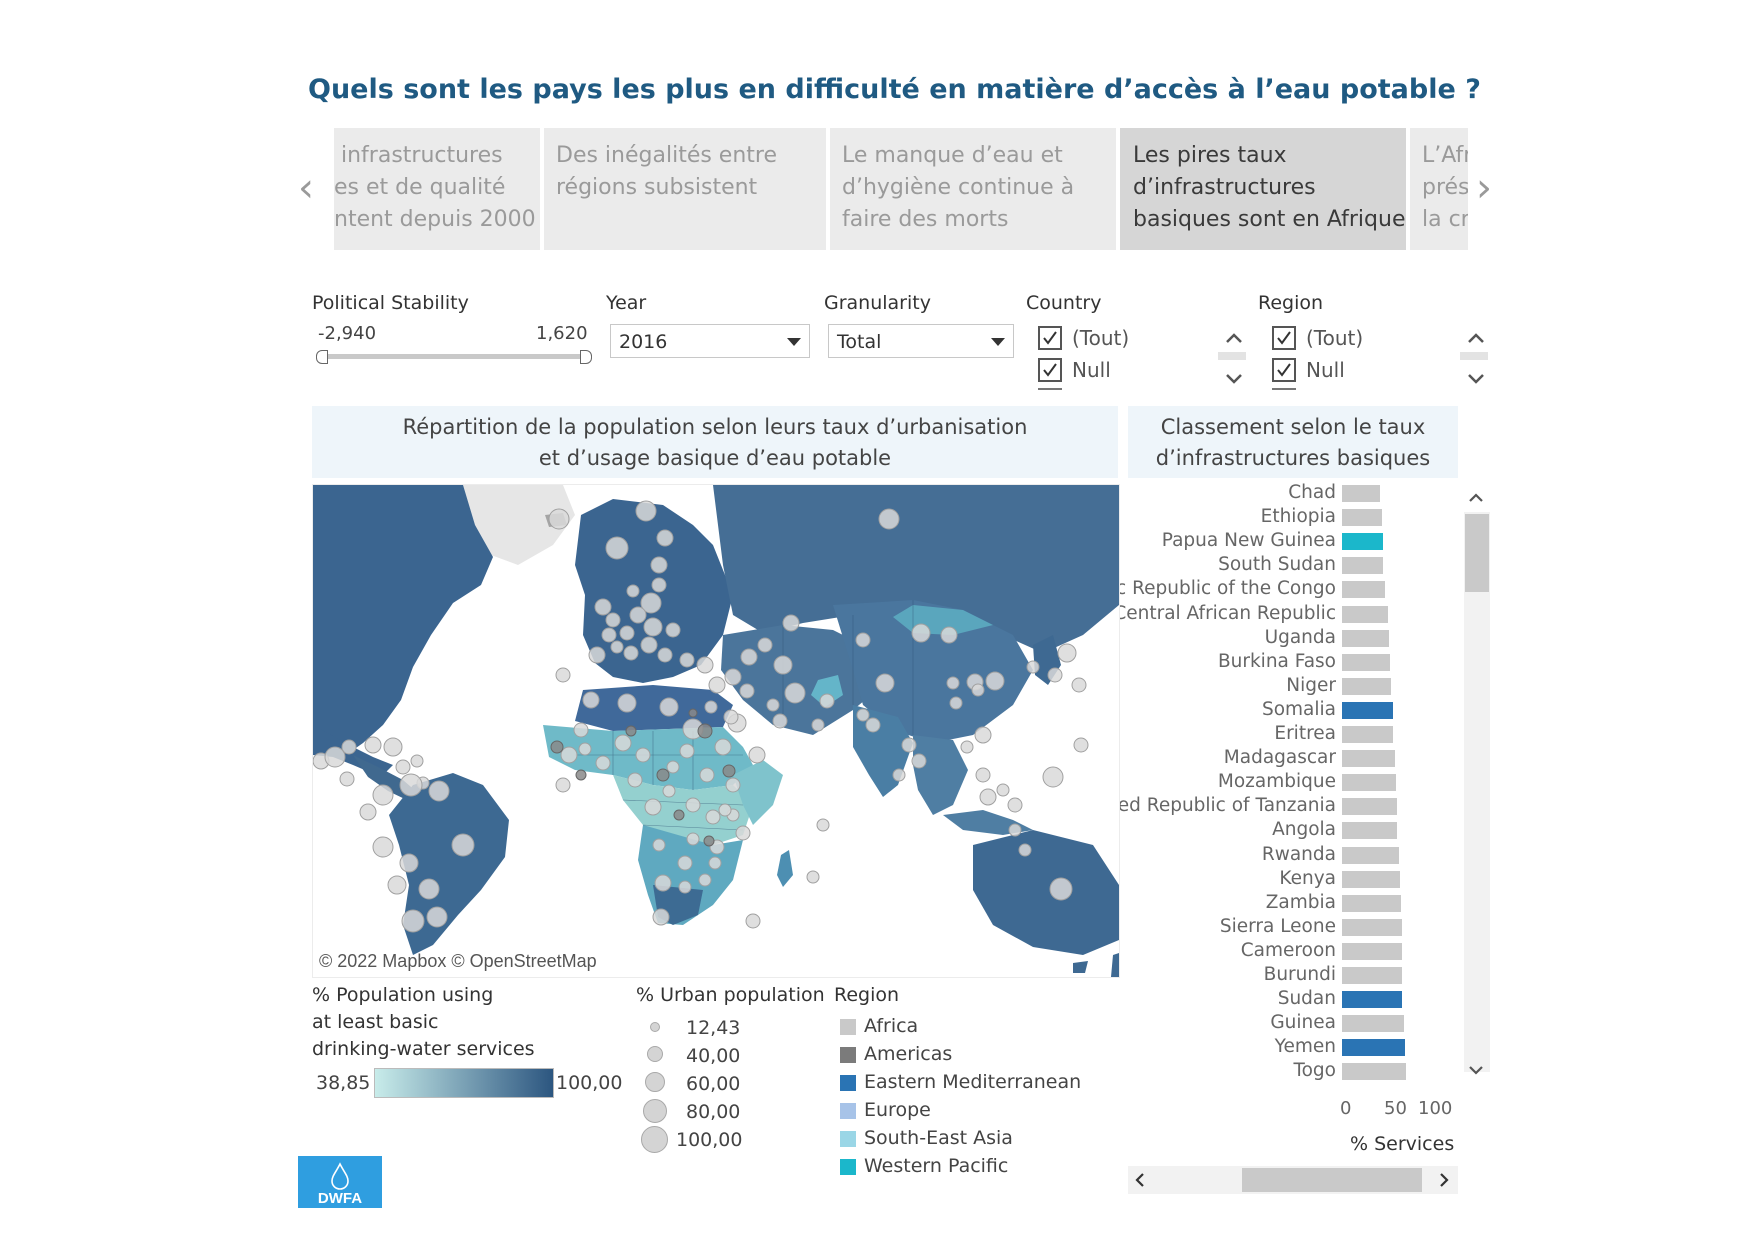  I want to click on story-next-arrow-icon: ›, so click(1484, 188).